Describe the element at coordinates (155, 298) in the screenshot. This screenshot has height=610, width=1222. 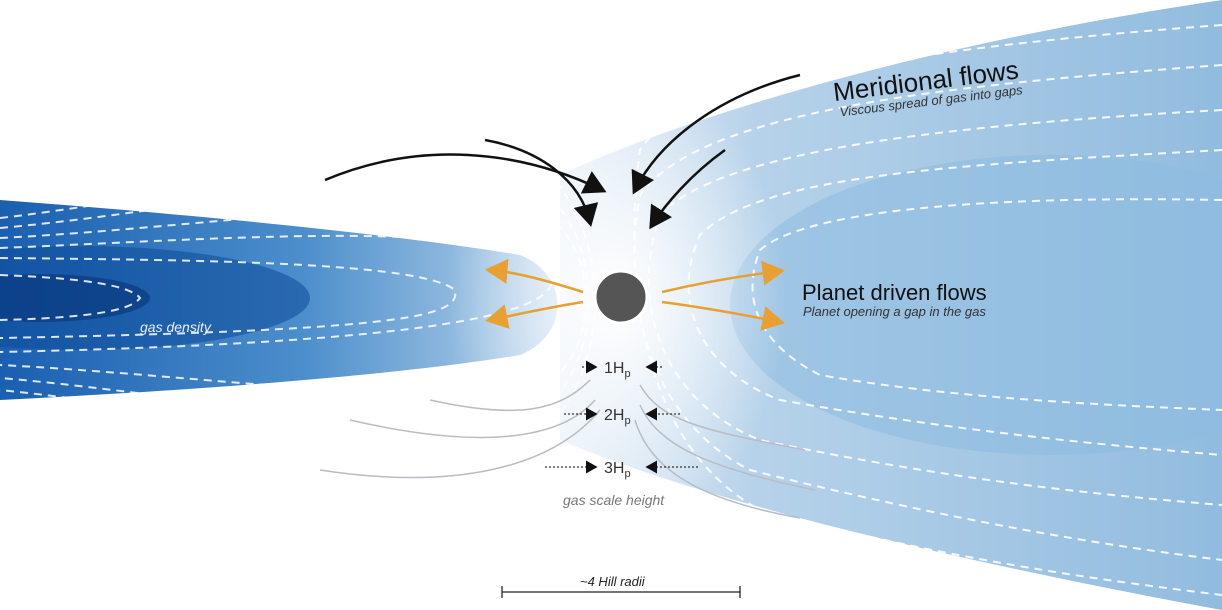
I see `inner-disk-core` at that location.